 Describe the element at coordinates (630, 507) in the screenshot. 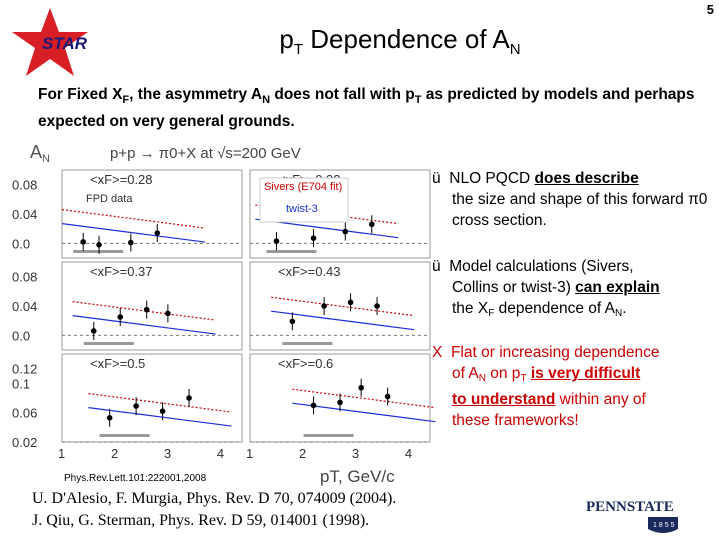

I see `pennstate-text: PENNSTATE` at that location.